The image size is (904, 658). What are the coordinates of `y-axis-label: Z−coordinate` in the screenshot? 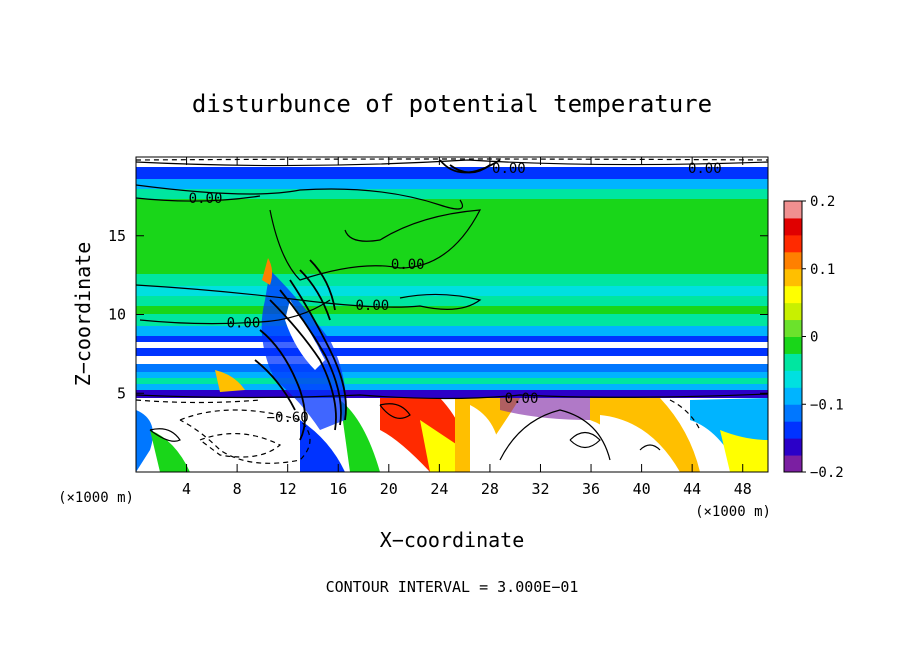 It's located at (83, 314).